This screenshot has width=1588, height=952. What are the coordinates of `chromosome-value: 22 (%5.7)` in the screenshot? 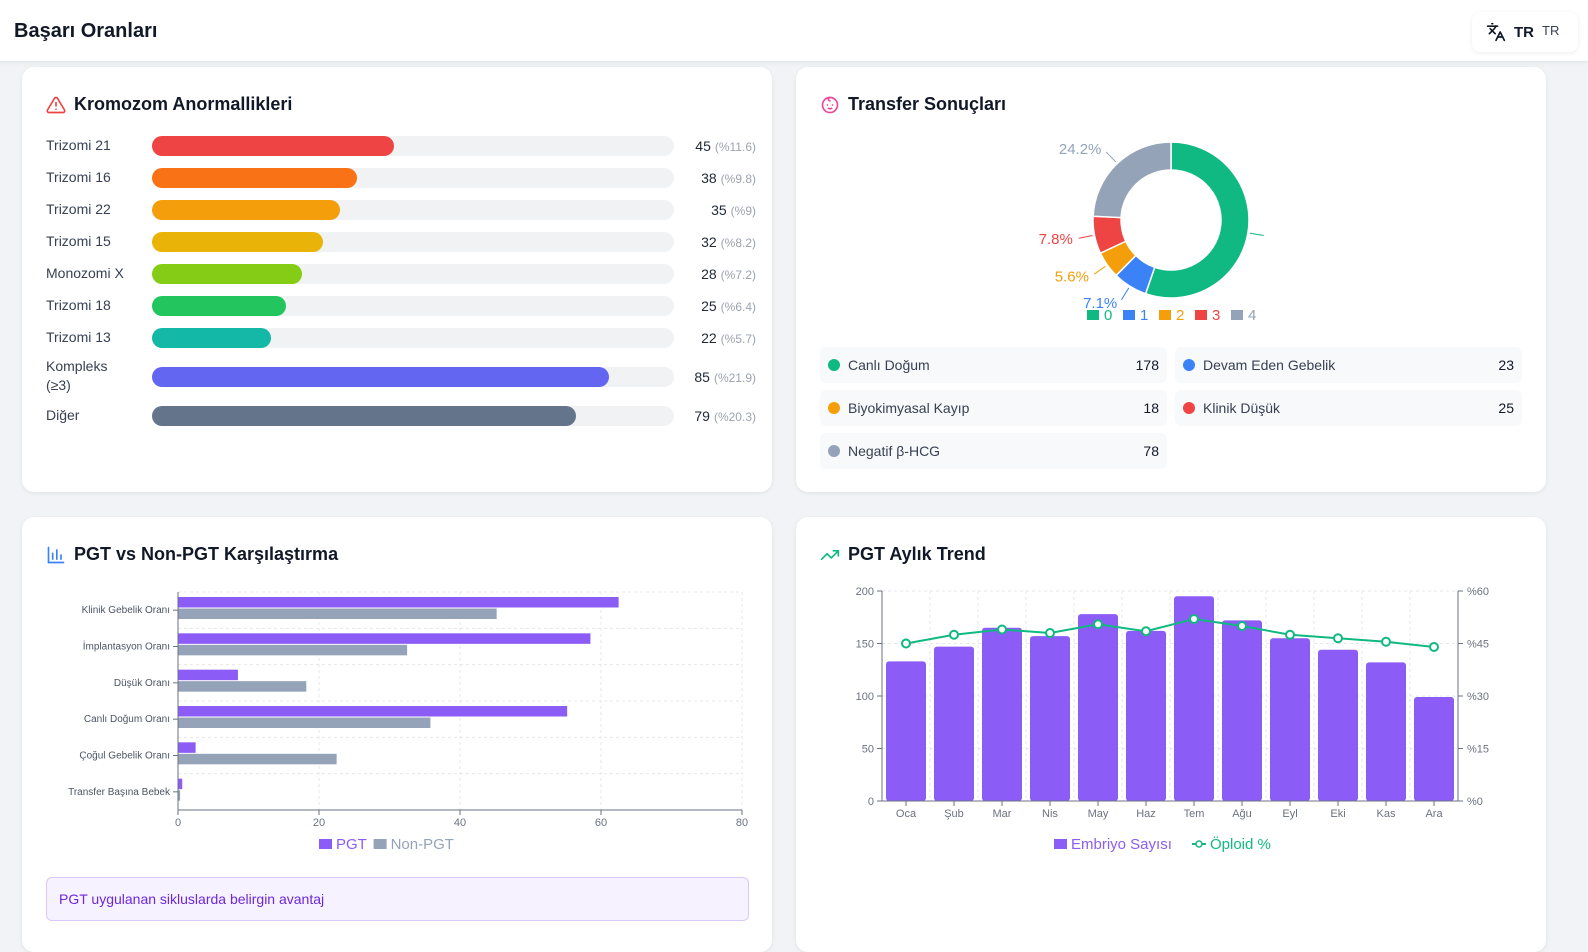 It's located at (716, 338).